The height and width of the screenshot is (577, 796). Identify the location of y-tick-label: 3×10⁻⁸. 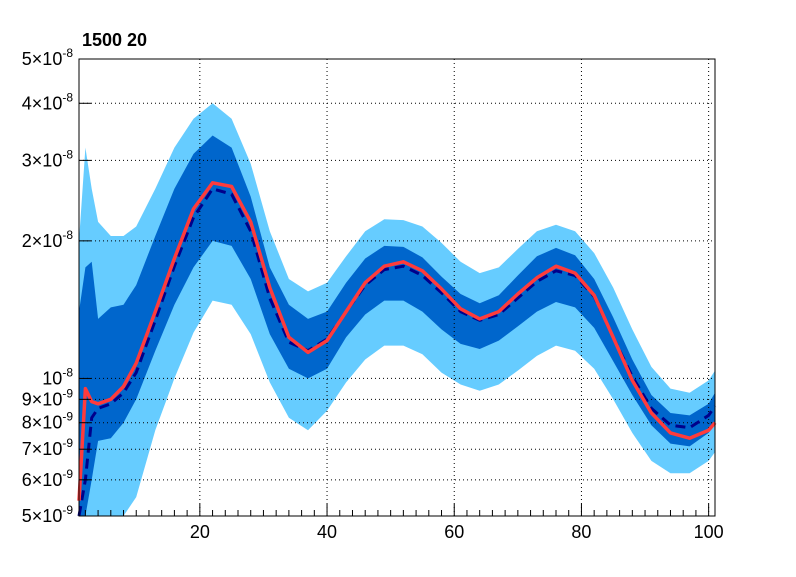
(48, 158).